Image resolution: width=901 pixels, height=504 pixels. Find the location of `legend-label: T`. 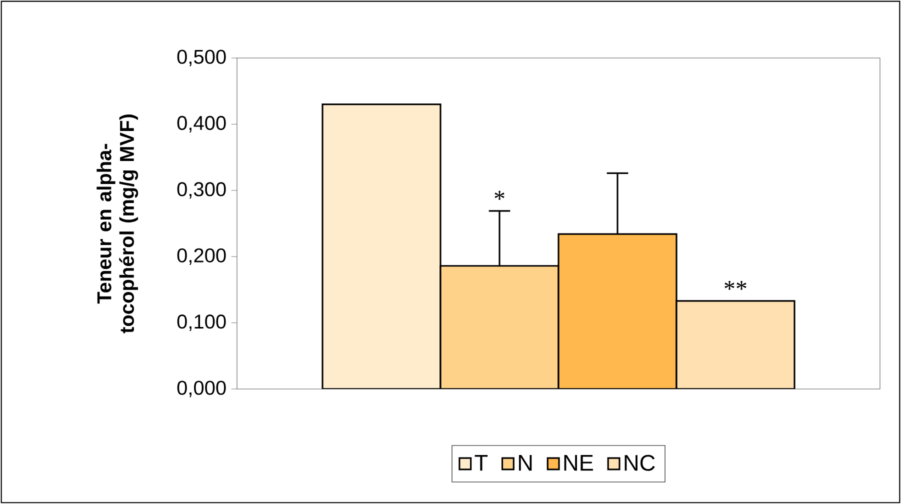

legend-label: T is located at coordinates (481, 462).